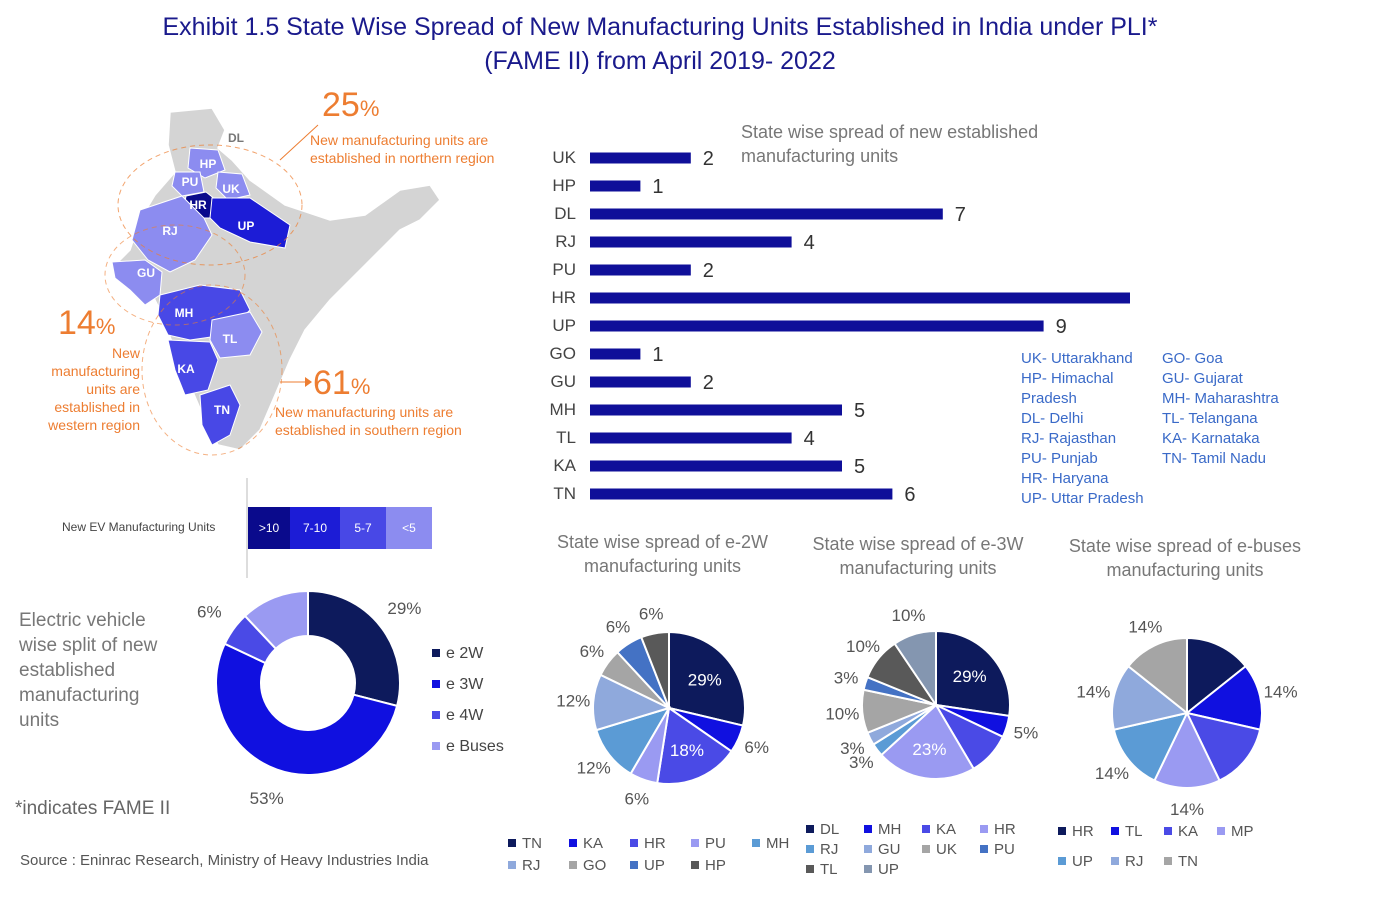 This screenshot has height=901, width=1384. What do you see at coordinates (777, 843) in the screenshot?
I see `legend-label: MH` at bounding box center [777, 843].